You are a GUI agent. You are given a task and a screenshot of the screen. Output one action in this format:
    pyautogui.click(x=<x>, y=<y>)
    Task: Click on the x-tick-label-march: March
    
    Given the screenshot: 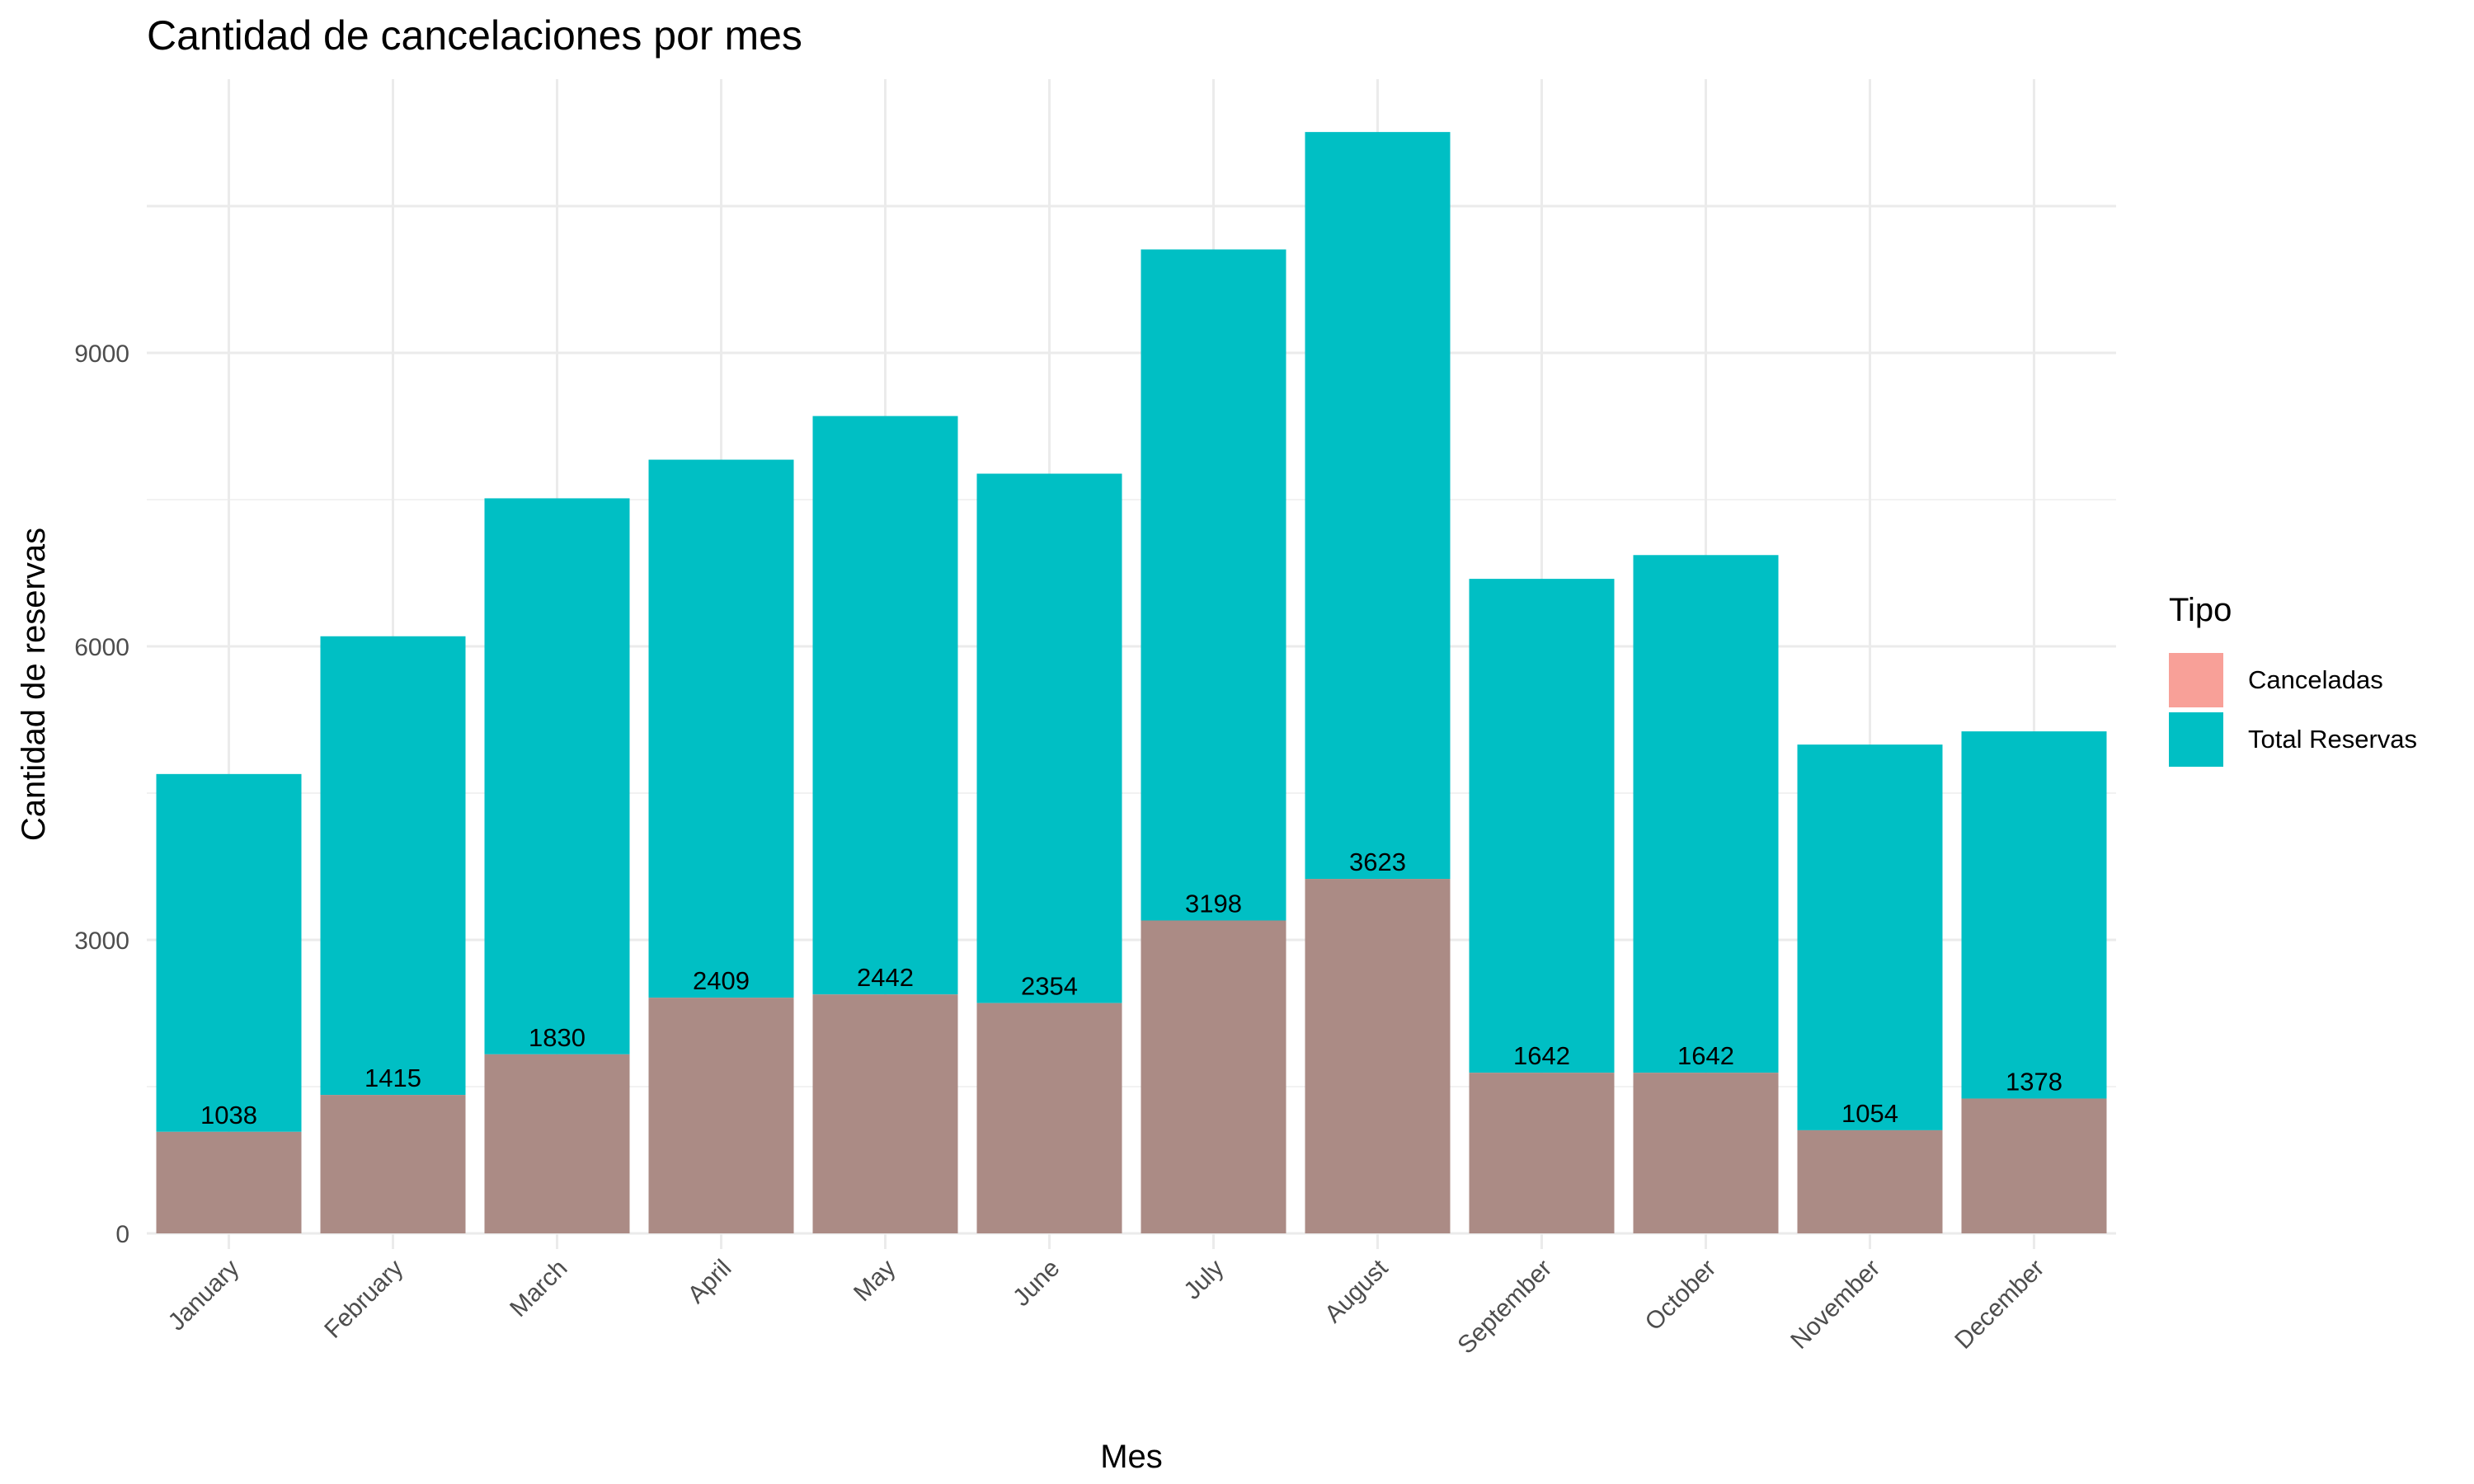 What is the action you would take?
    pyautogui.click(x=538, y=1288)
    